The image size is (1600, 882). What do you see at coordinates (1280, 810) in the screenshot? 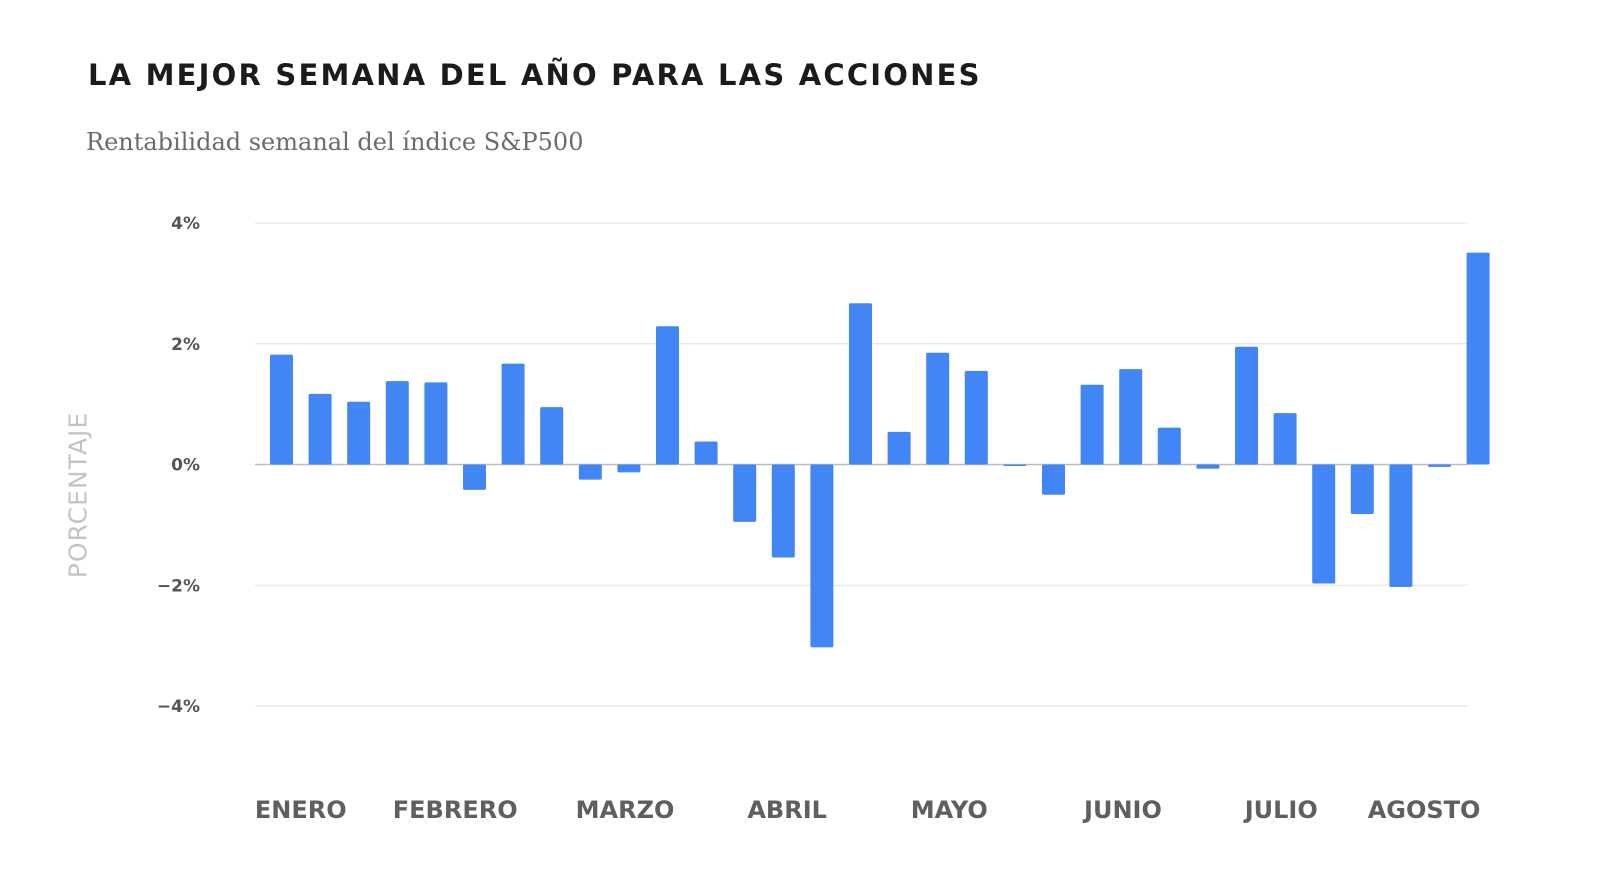
I see `x-tick-label: JULIO` at bounding box center [1280, 810].